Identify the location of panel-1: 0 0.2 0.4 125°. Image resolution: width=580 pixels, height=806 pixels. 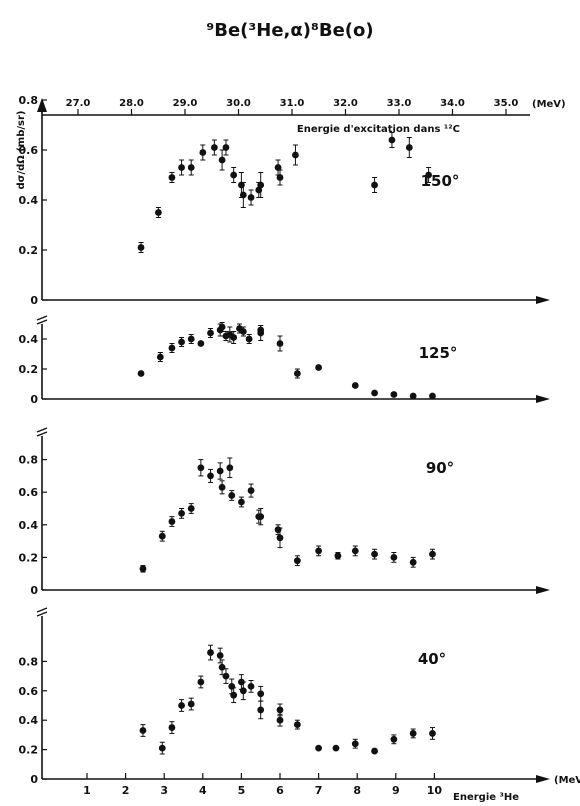
(284, 360).